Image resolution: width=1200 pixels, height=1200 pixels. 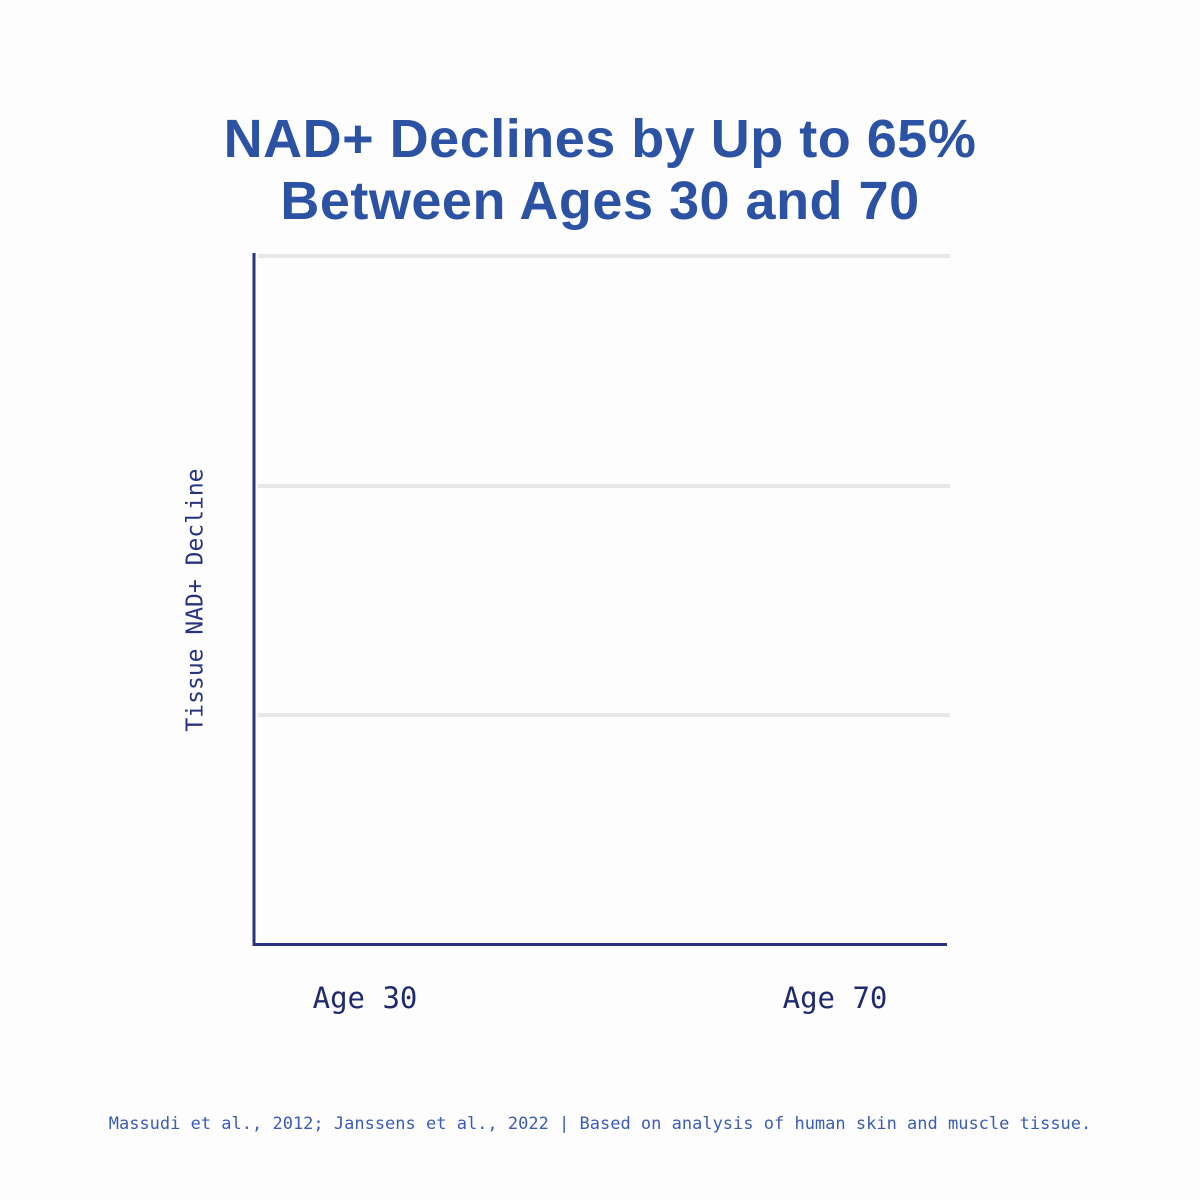 I want to click on x-tick-label: Age 30, so click(x=365, y=998).